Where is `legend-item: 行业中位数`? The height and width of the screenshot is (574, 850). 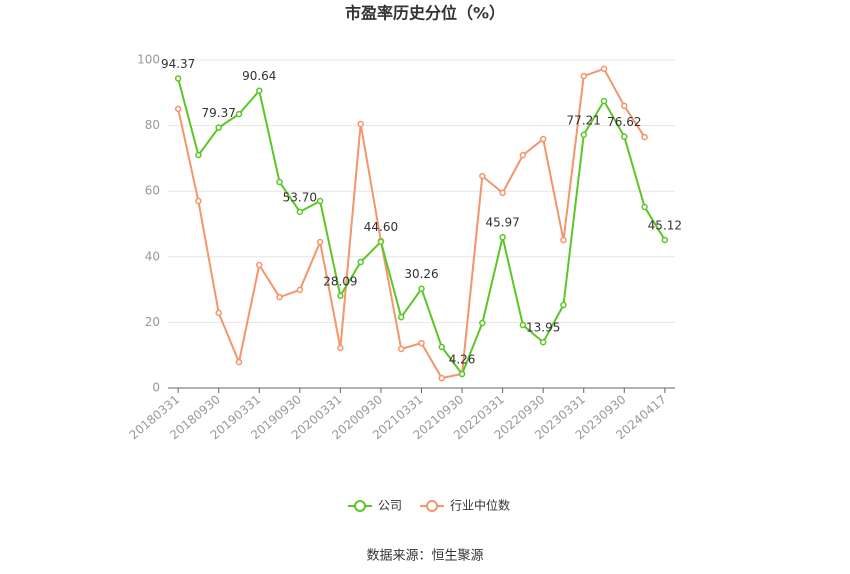 legend-item: 行业中位数 is located at coordinates (465, 505).